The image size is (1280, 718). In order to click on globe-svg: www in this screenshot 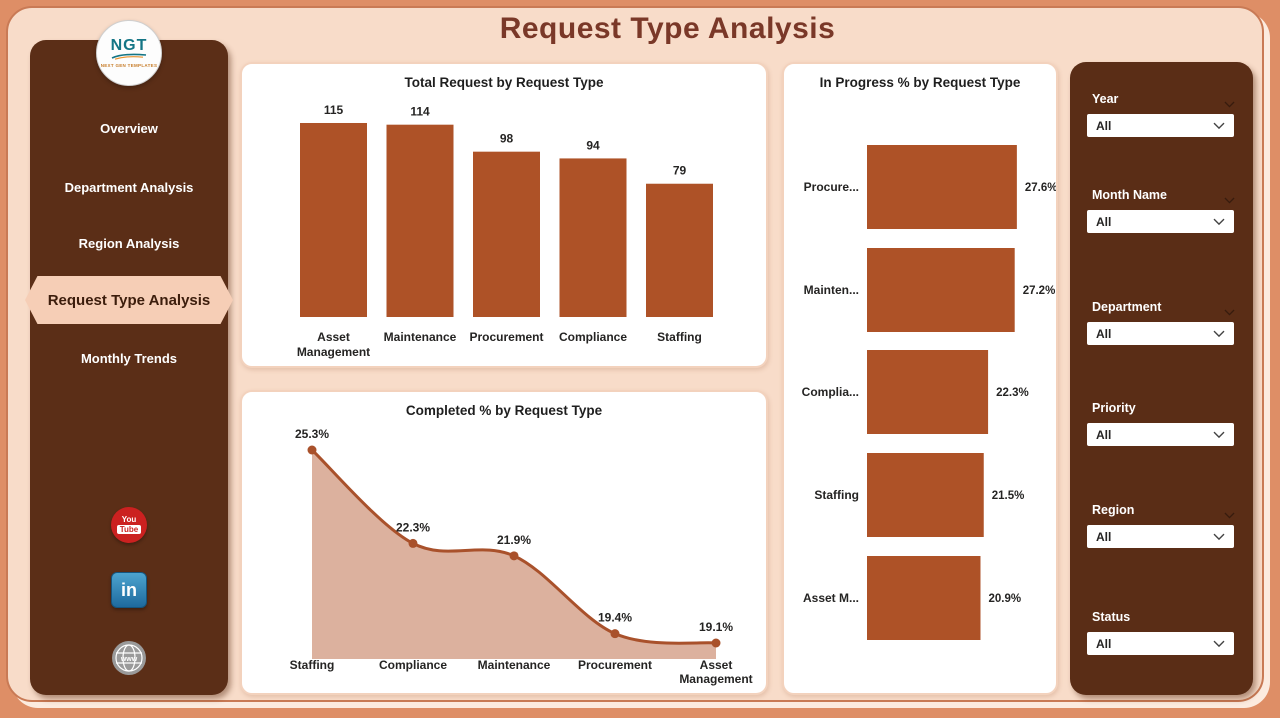, I will do `click(129, 658)`.